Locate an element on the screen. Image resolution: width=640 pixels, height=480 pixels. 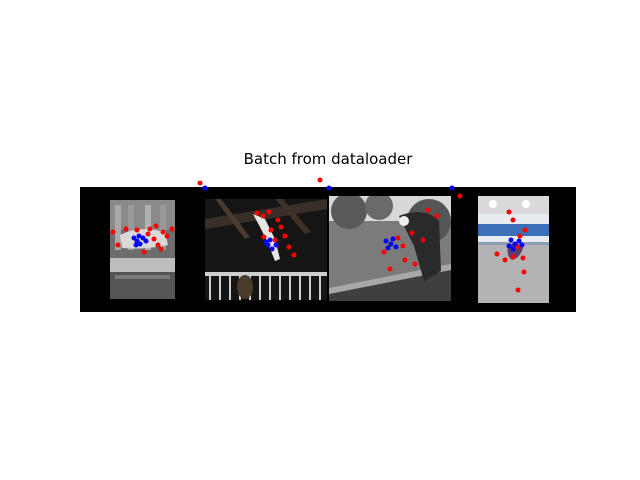
figure-title: Batch from dataloader is located at coordinates (328, 159).